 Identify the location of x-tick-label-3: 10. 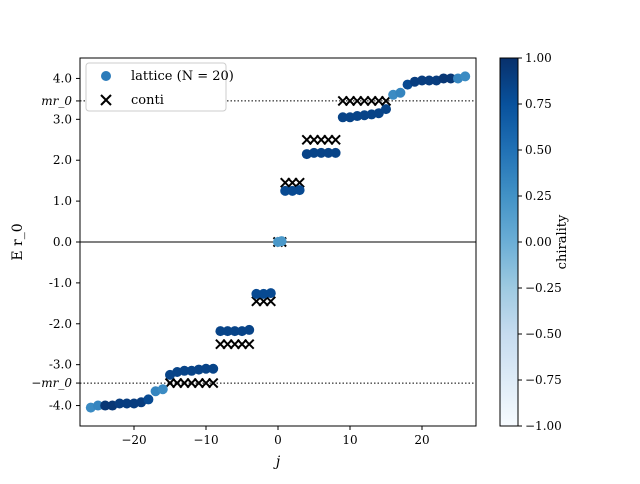
(349, 440).